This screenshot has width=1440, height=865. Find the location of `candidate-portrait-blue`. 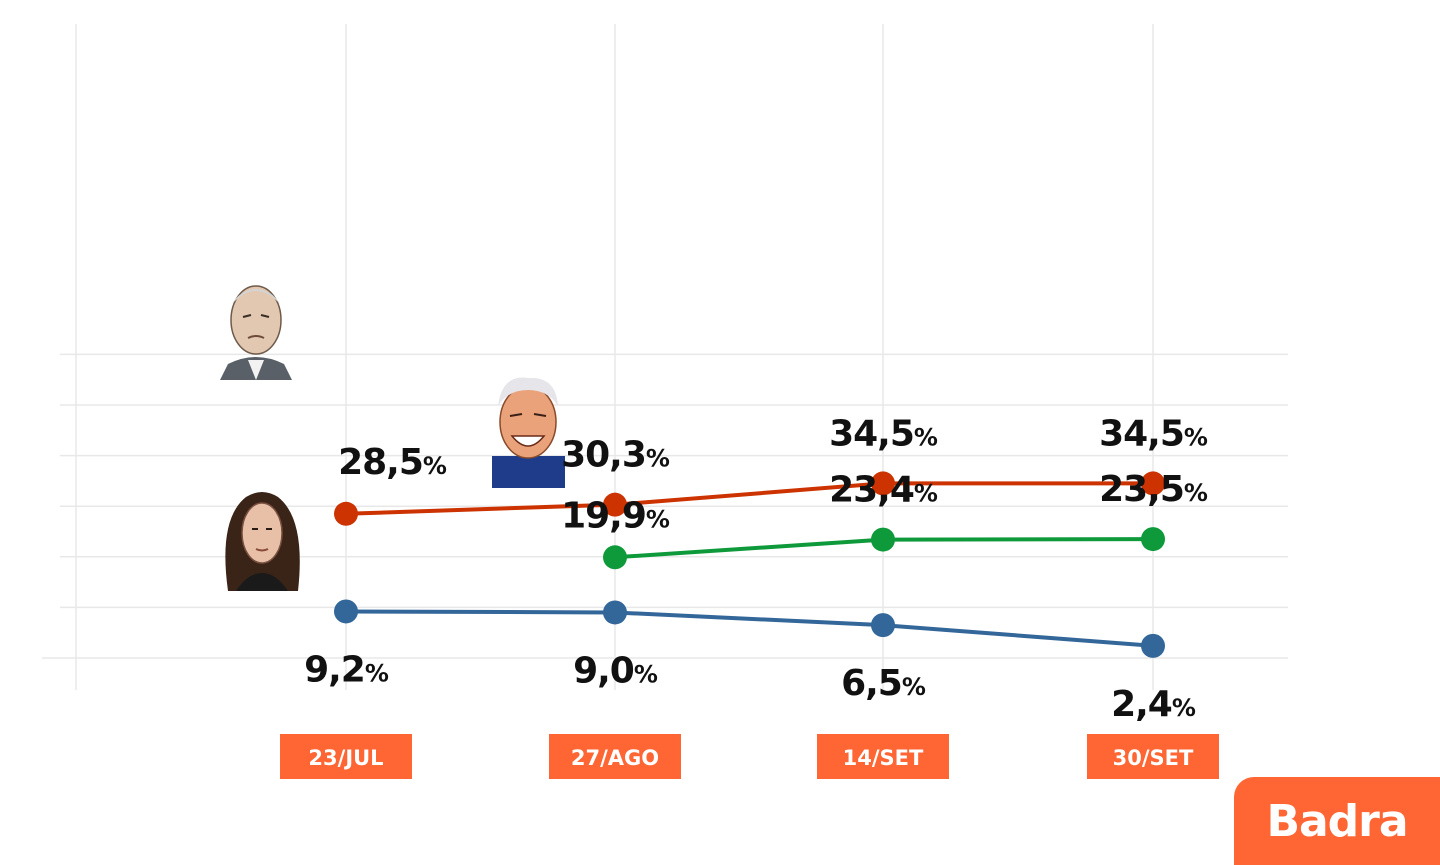

candidate-portrait-blue is located at coordinates (262, 541).